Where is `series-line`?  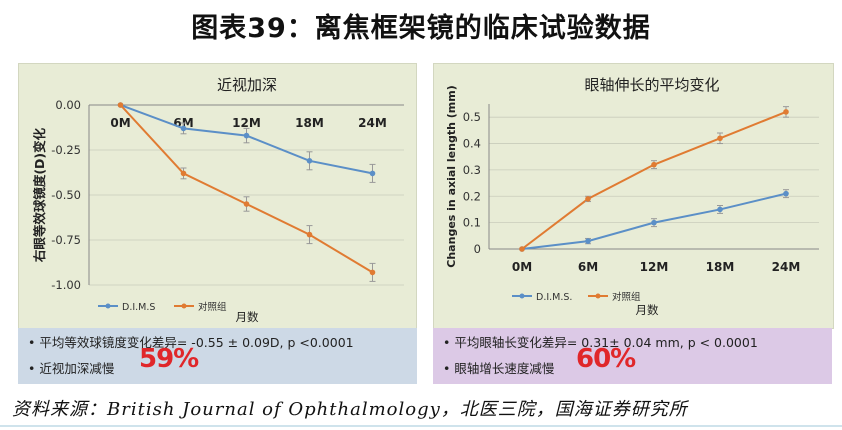 series-line is located at coordinates (654, 180).